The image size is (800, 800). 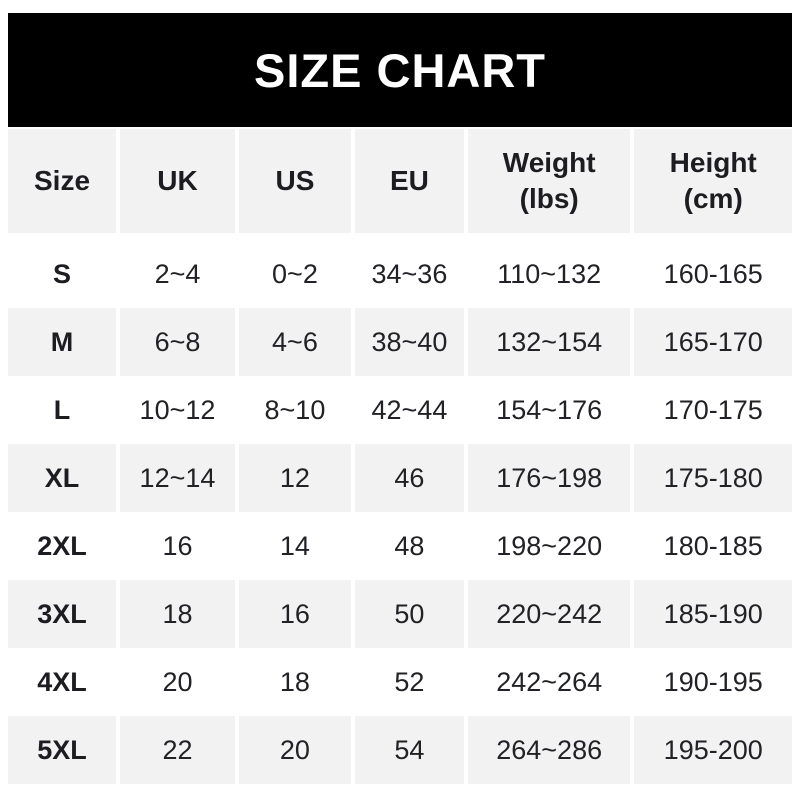 What do you see at coordinates (62, 682) in the screenshot?
I see `size-label: 4XL` at bounding box center [62, 682].